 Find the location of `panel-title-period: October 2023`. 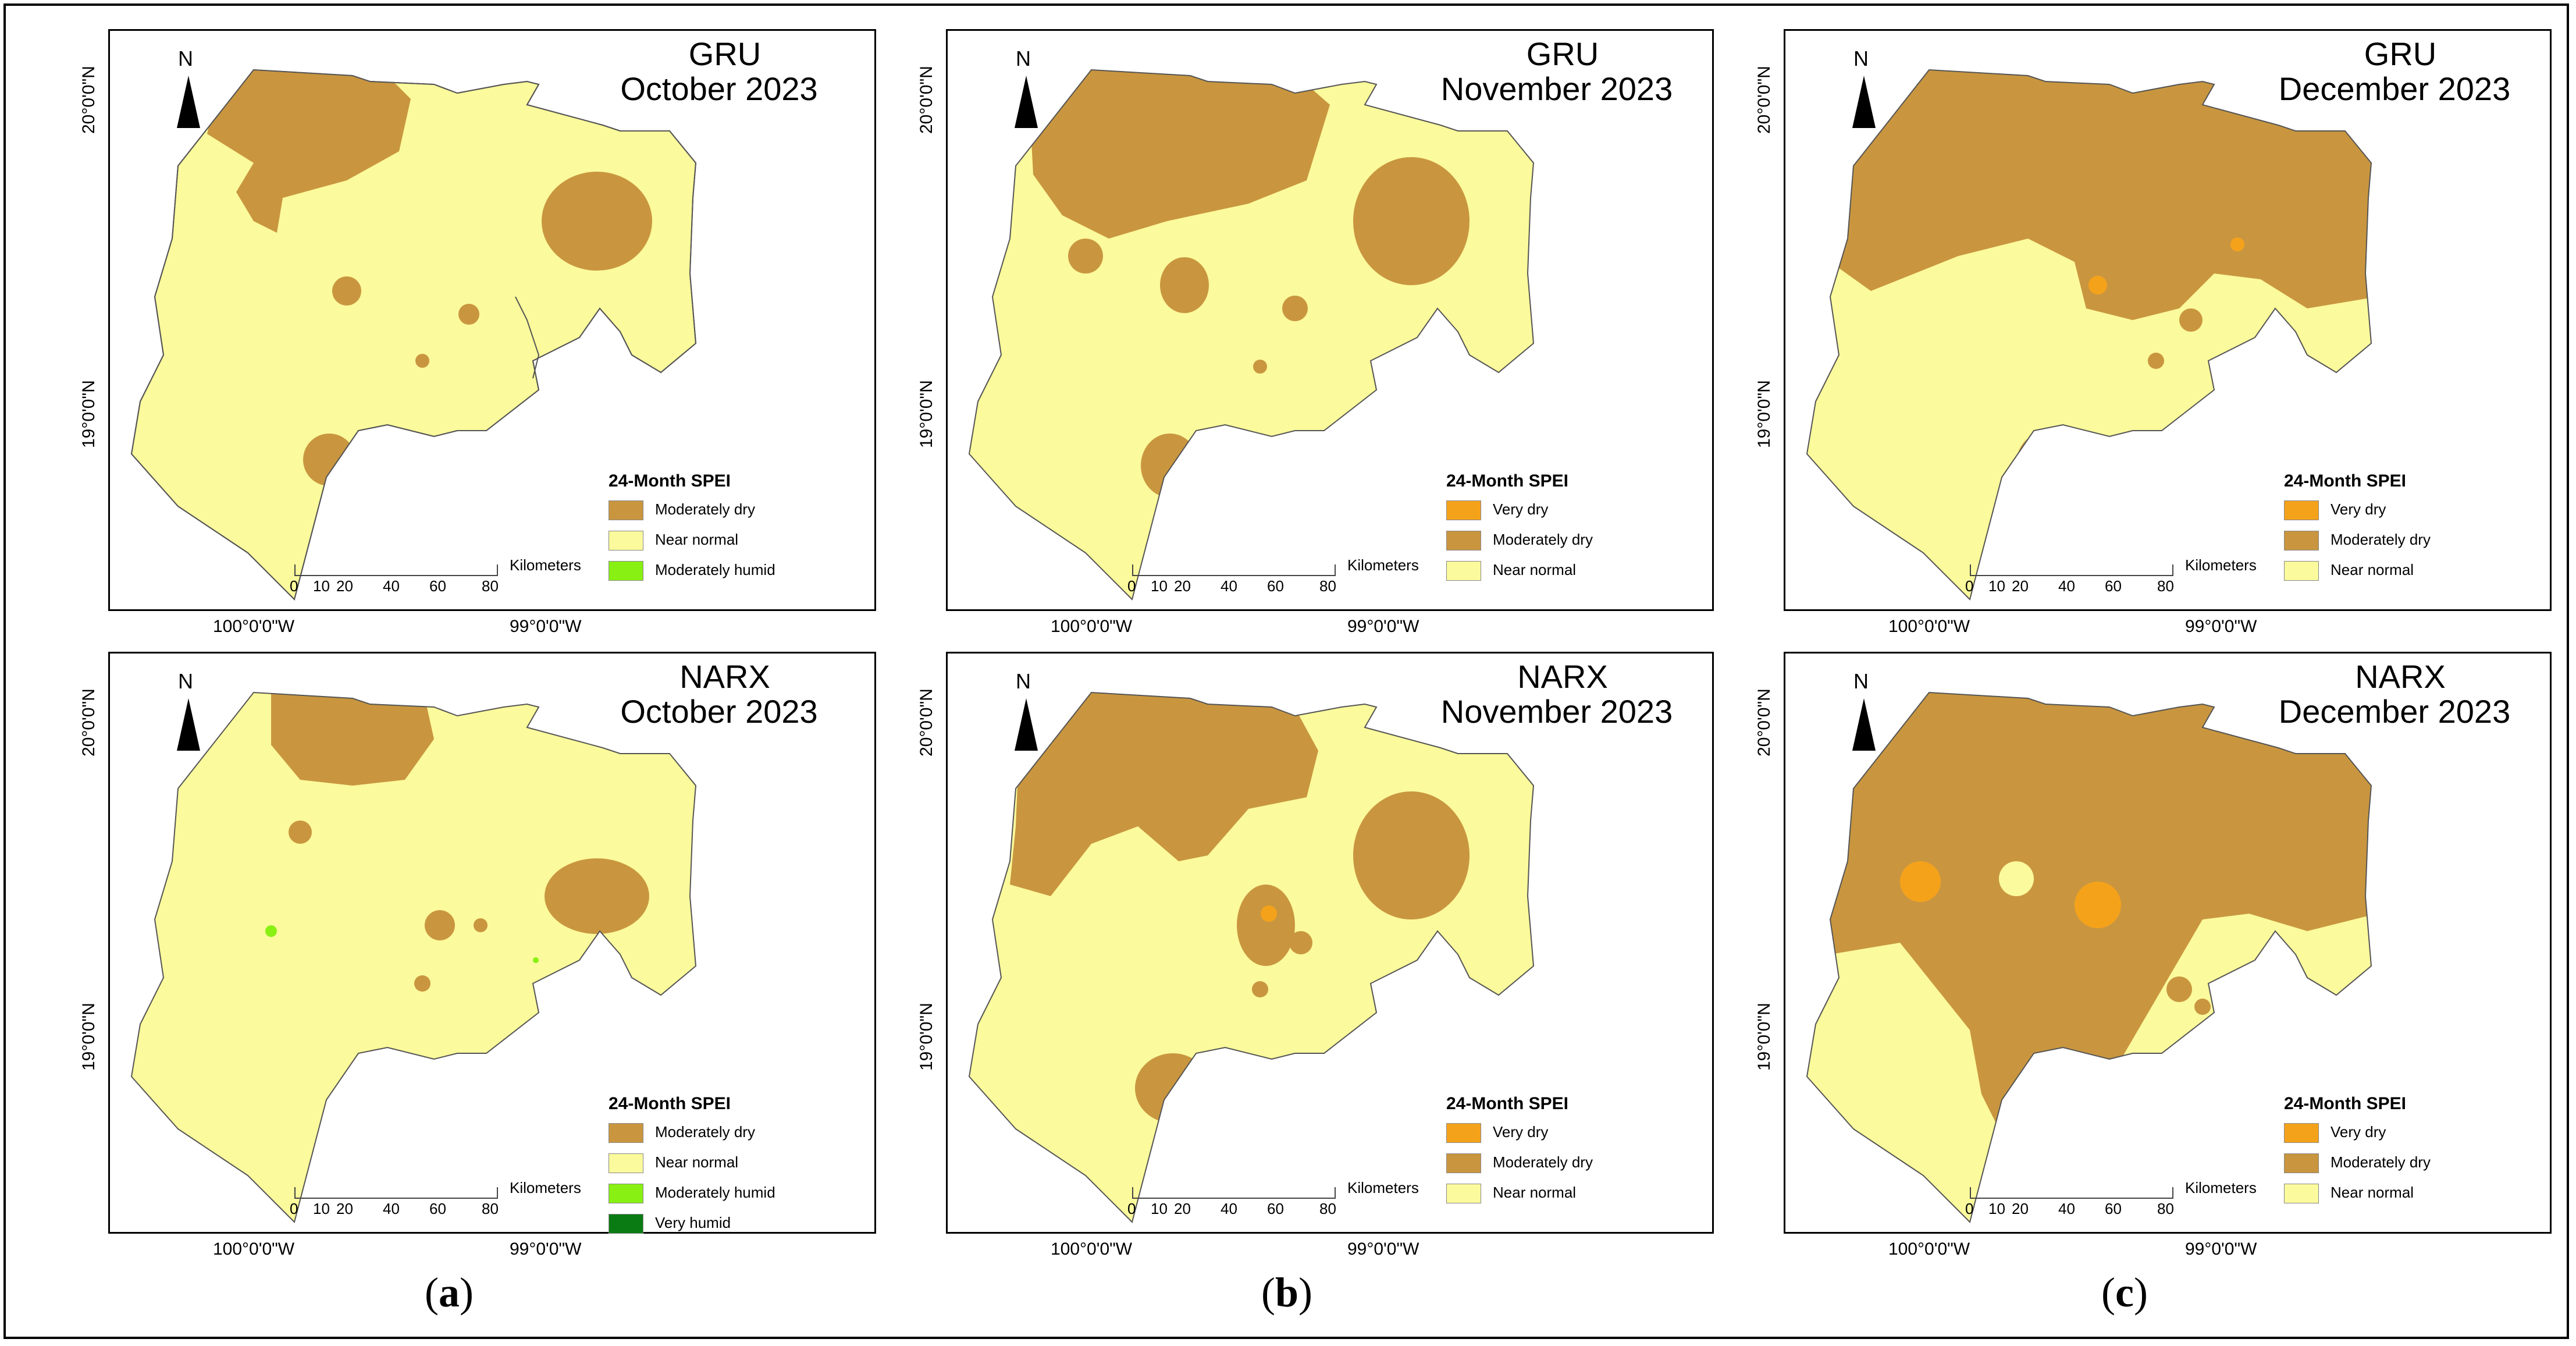

panel-title-period: October 2023 is located at coordinates (719, 711).